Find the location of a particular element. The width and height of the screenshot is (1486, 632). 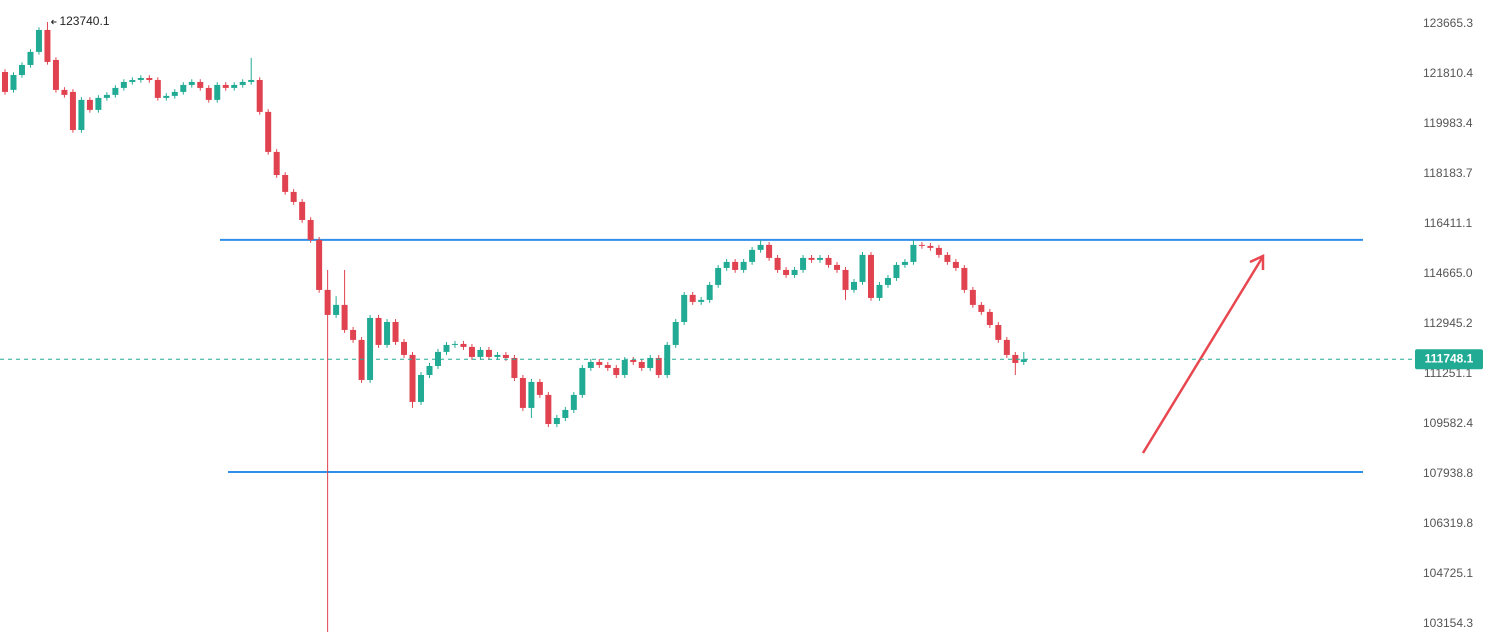

y-tick-label: 111251.1 is located at coordinates (1448, 373).